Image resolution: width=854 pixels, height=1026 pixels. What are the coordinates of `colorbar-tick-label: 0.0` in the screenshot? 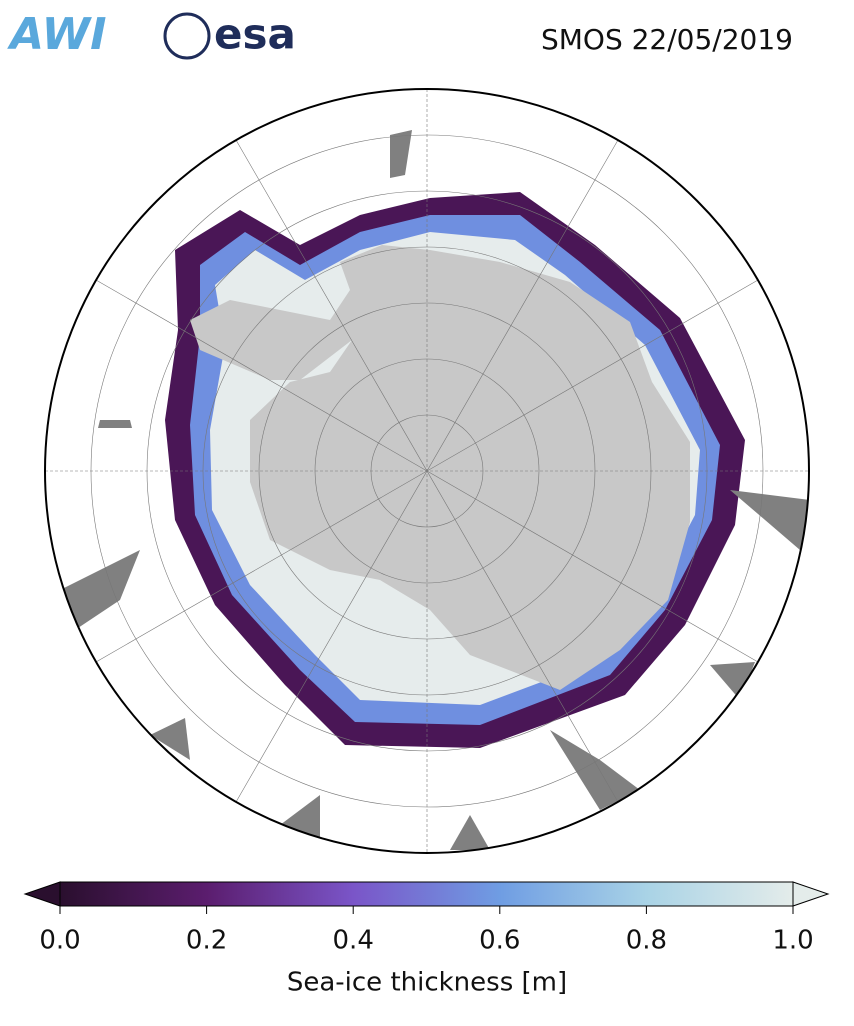 It's located at (59, 941).